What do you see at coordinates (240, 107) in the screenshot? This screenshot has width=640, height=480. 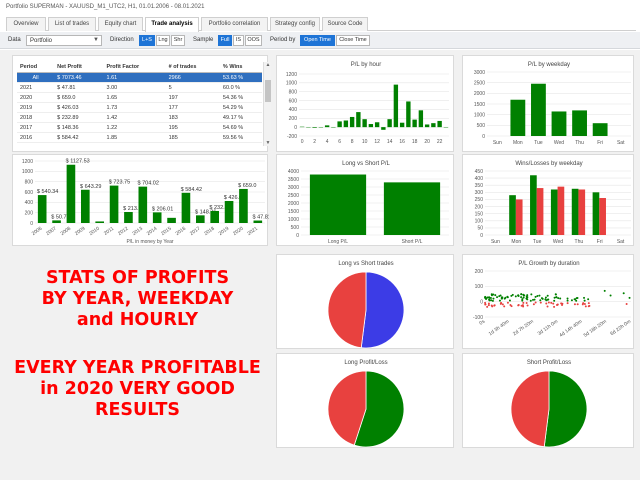 I see `table-cell: 54.29 %` at bounding box center [240, 107].